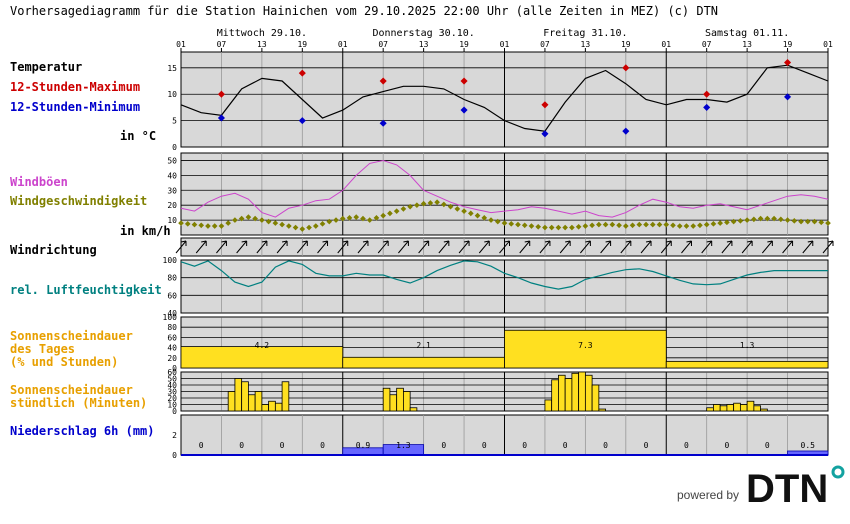 The image size is (850, 524). Describe the element at coordinates (747, 33) in the screenshot. I see `day-label: Samstag 01.11.` at that location.